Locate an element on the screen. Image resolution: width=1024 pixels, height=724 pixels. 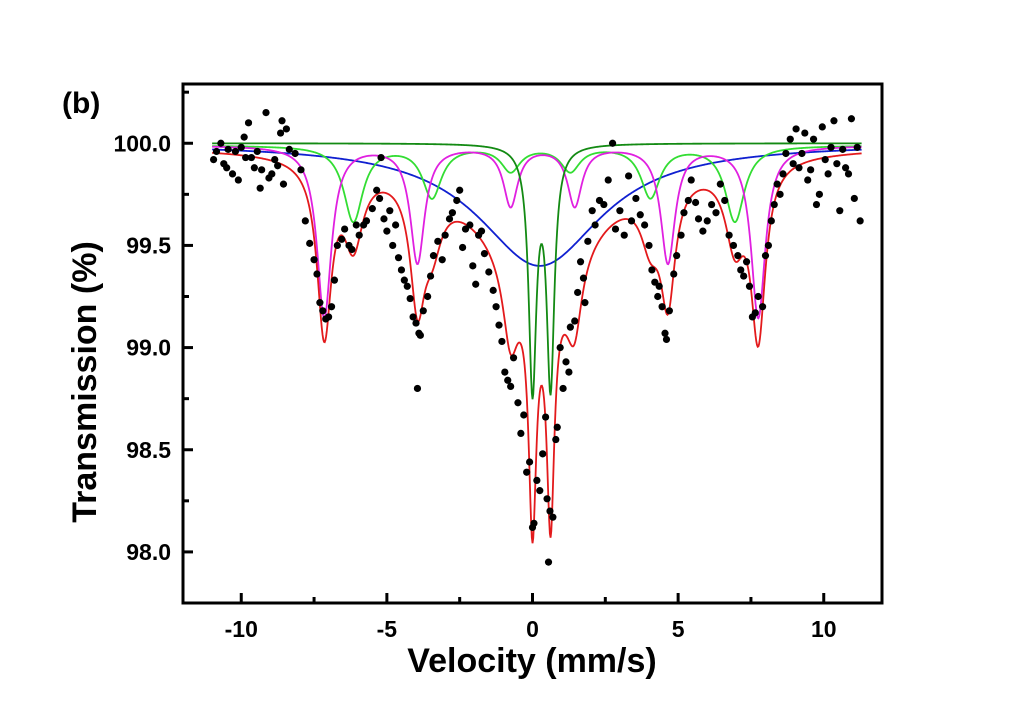
y-axis-title: Transmission (%) is located at coordinates (85, 382).